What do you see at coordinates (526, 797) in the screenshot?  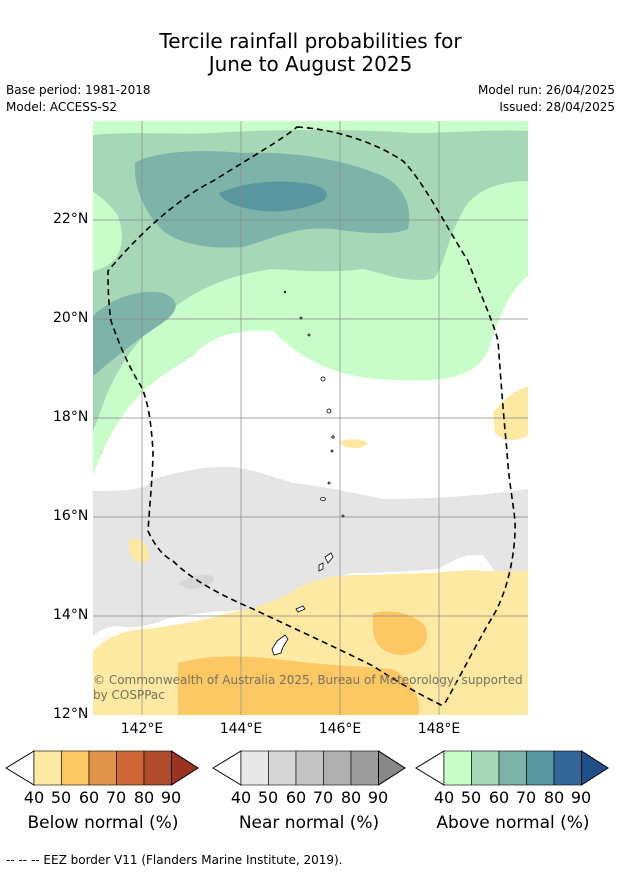 I see `cb-above-tick-70: 70` at bounding box center [526, 797].